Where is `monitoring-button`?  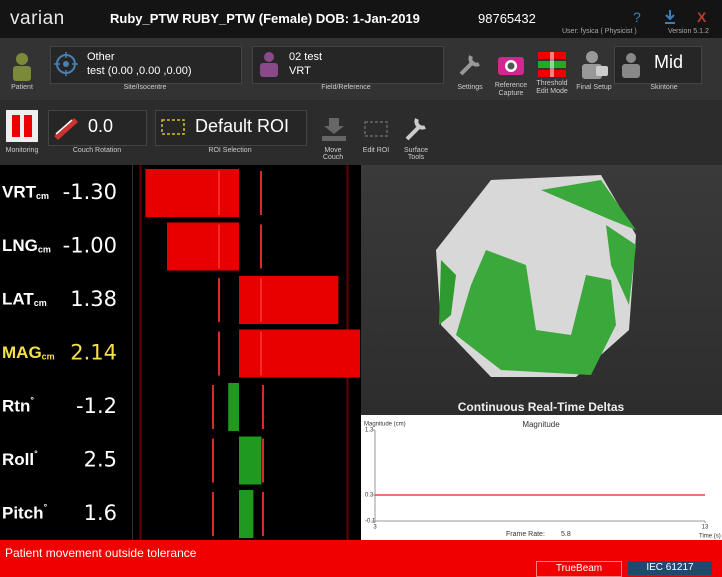
monitoring-button is located at coordinates (22, 126).